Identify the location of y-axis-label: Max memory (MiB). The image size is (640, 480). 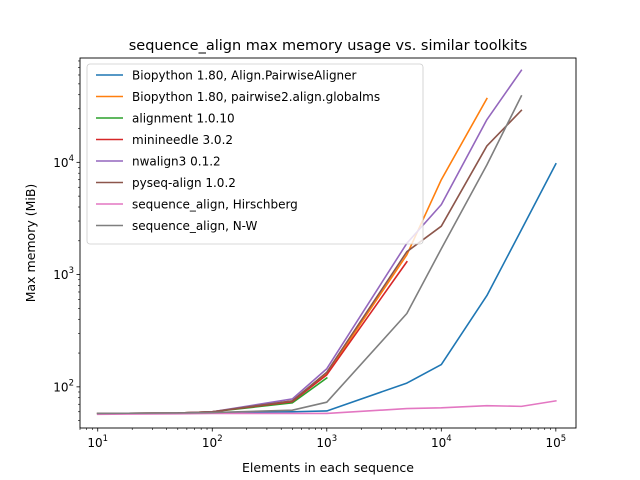
(30, 243).